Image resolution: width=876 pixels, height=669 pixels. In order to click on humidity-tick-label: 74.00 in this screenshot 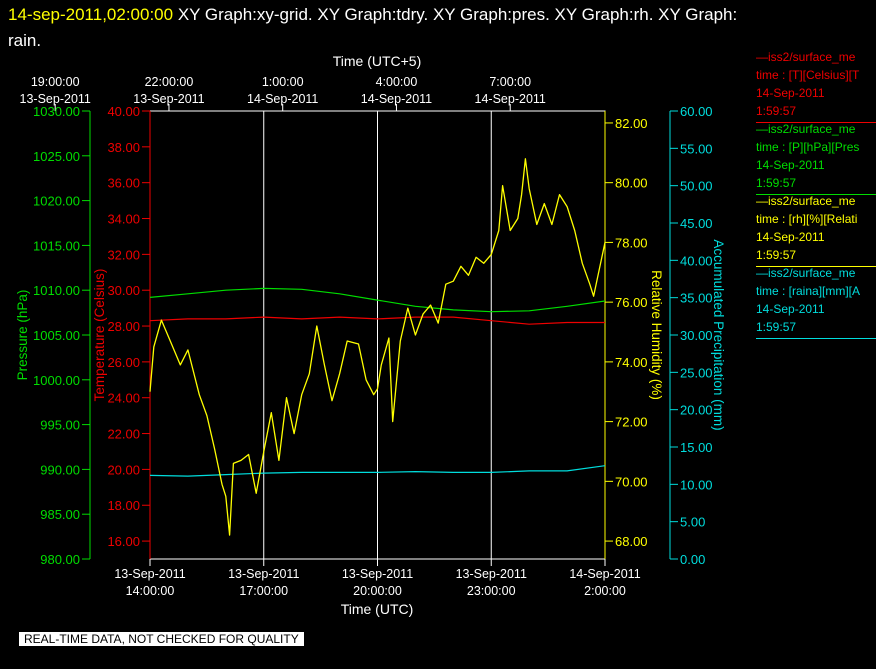, I will do `click(631, 362)`.